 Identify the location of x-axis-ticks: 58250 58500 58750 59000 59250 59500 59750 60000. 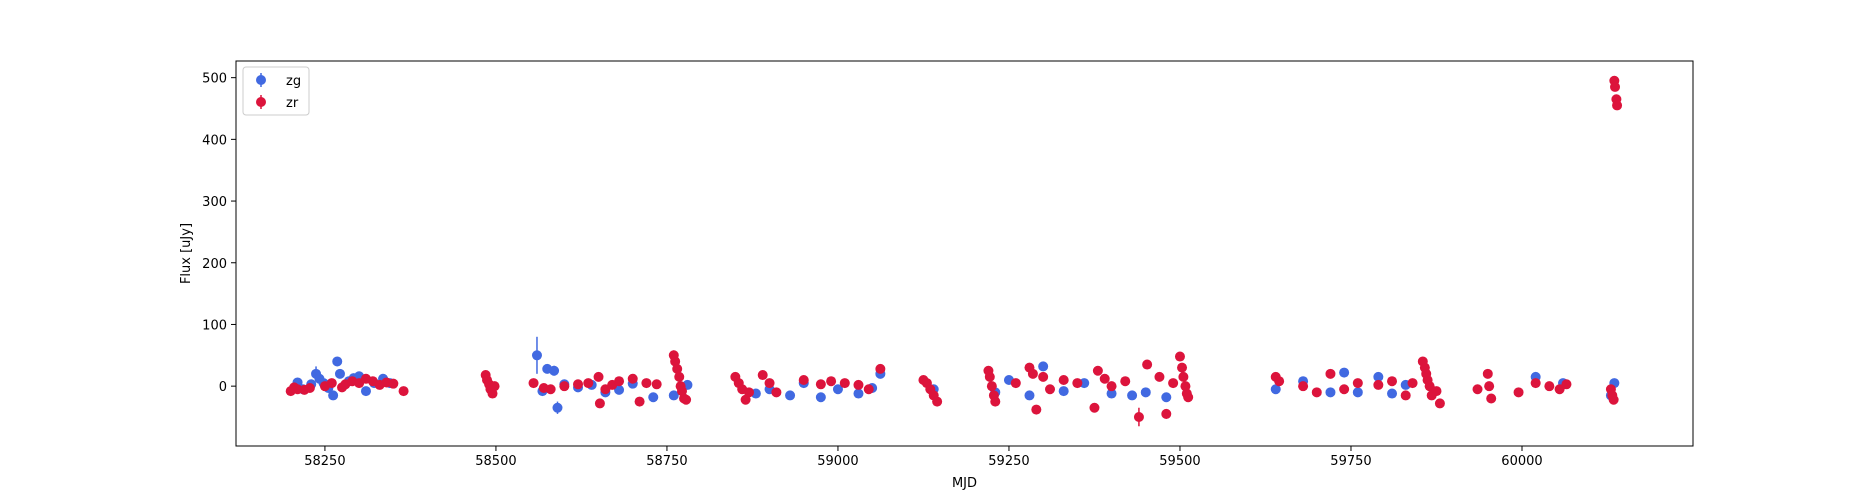
(923, 457).